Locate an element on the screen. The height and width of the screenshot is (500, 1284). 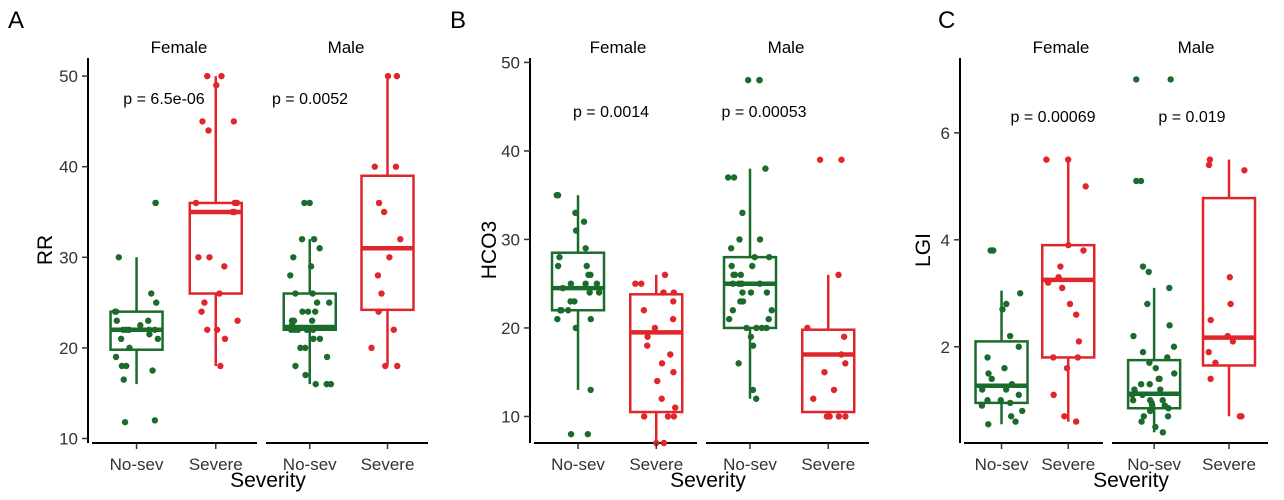
facet-label: Male is located at coordinates (786, 47).